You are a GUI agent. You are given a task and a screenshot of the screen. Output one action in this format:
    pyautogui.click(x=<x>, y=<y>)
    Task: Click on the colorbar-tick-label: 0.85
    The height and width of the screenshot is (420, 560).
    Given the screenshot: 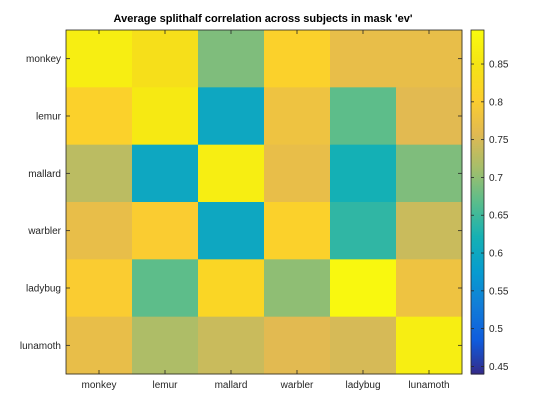 What is the action you would take?
    pyautogui.click(x=499, y=65)
    